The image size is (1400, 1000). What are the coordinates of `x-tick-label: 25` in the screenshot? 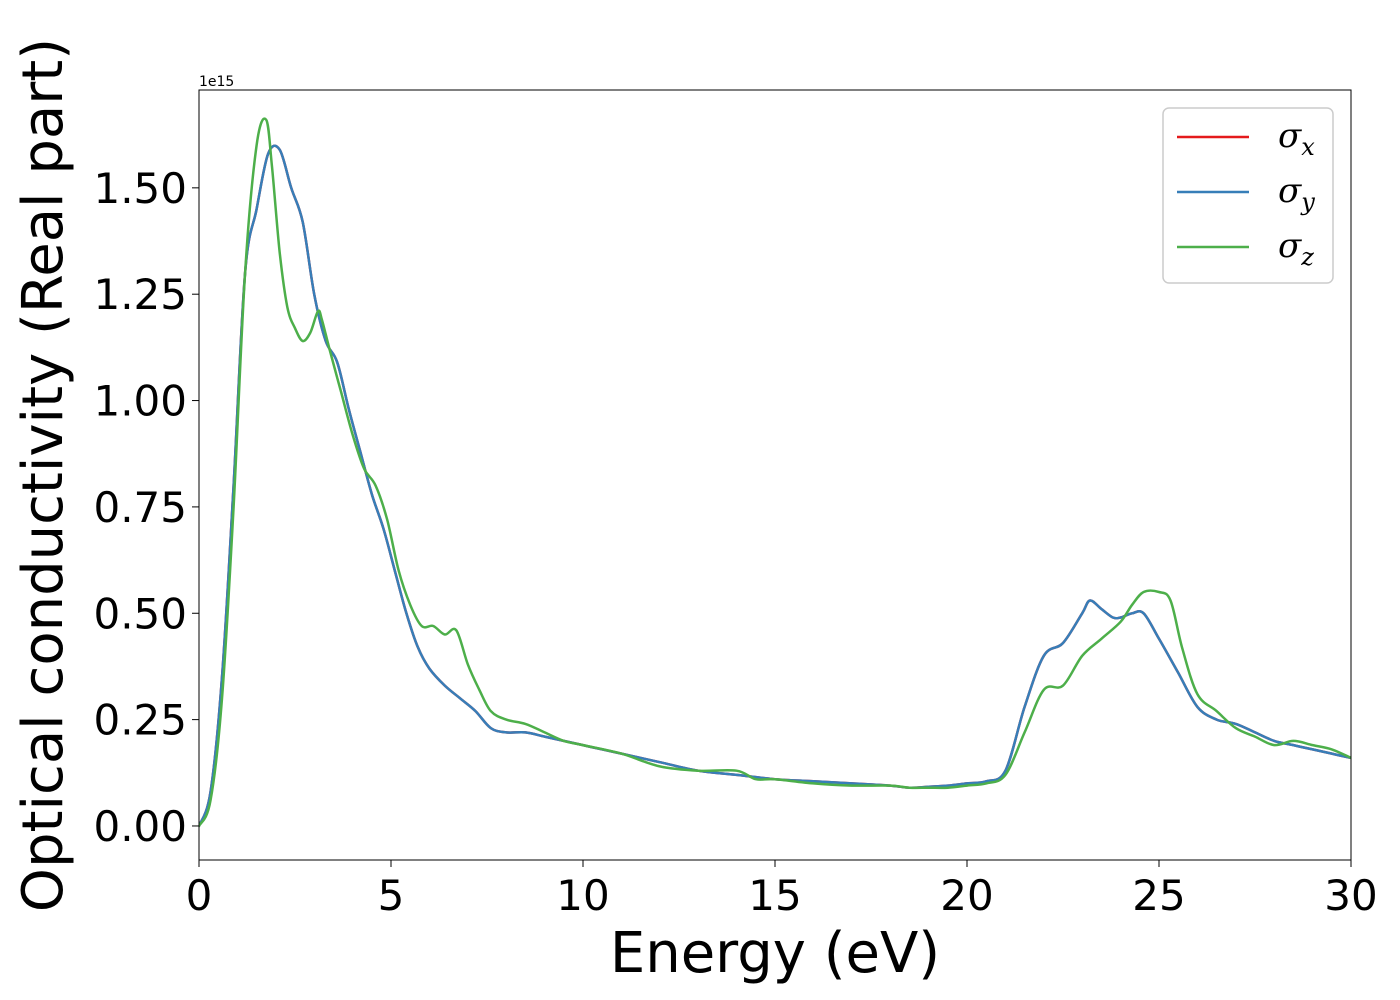 It's located at (1158, 895).